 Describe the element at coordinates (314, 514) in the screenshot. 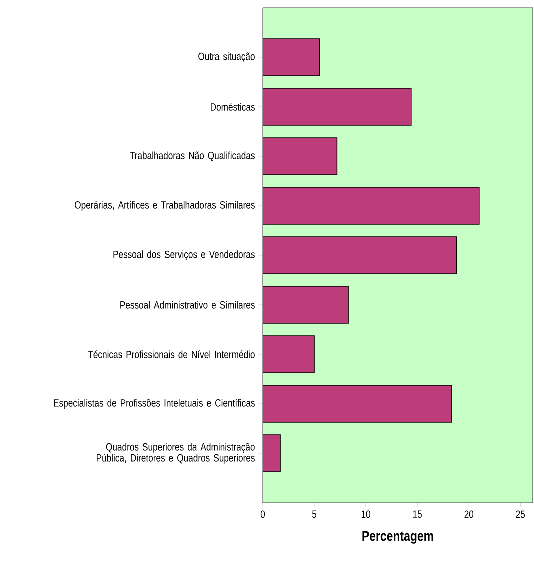

I see `x-tick-label: 5` at that location.